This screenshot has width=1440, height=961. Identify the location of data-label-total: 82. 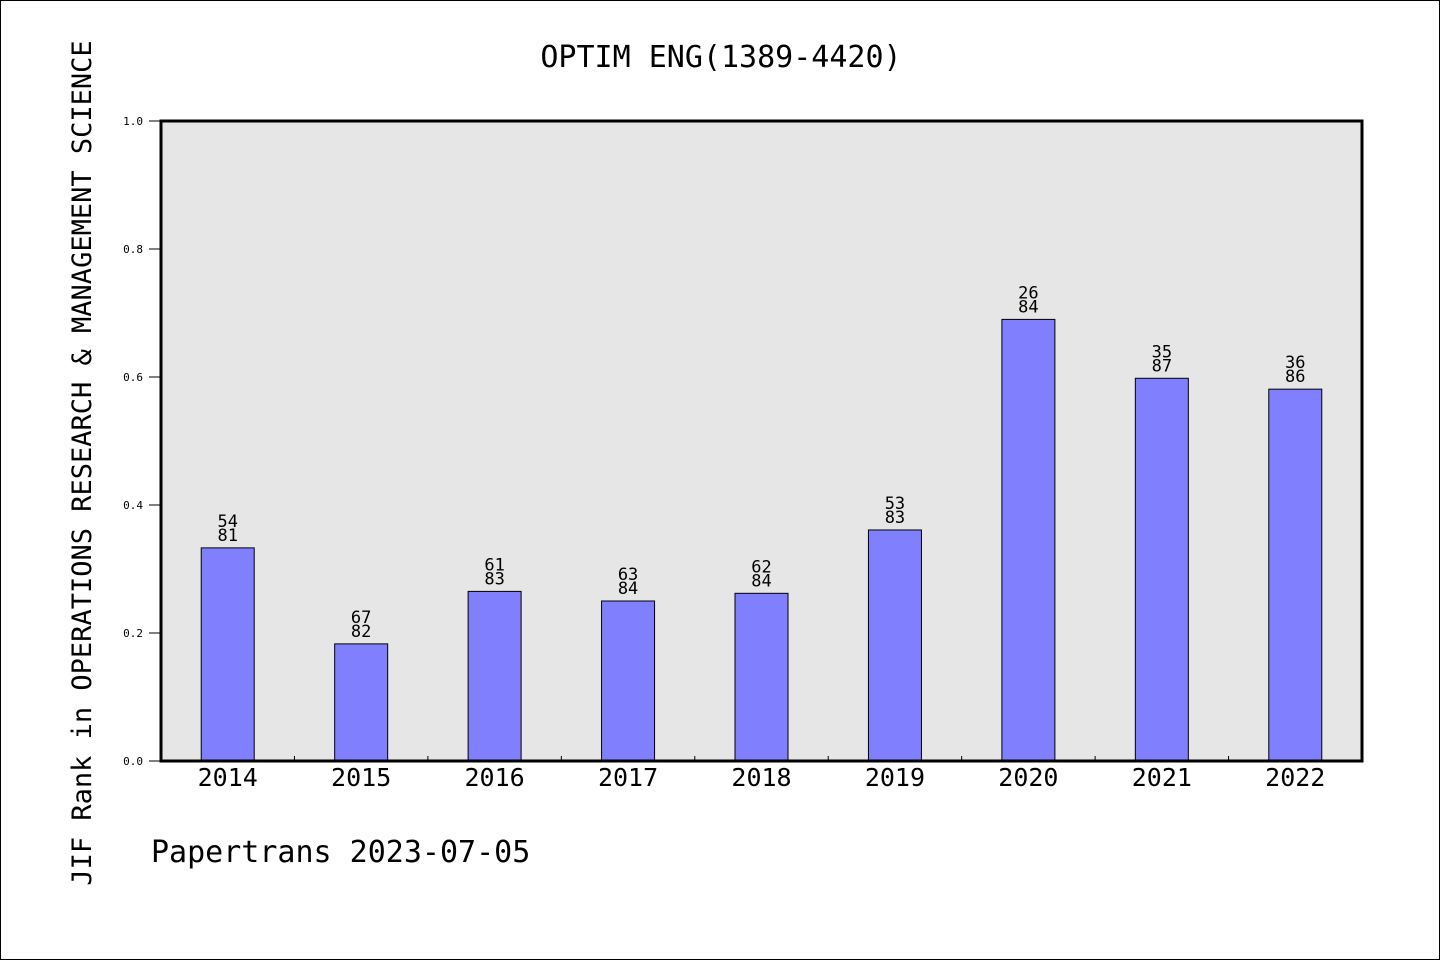
(361, 632).